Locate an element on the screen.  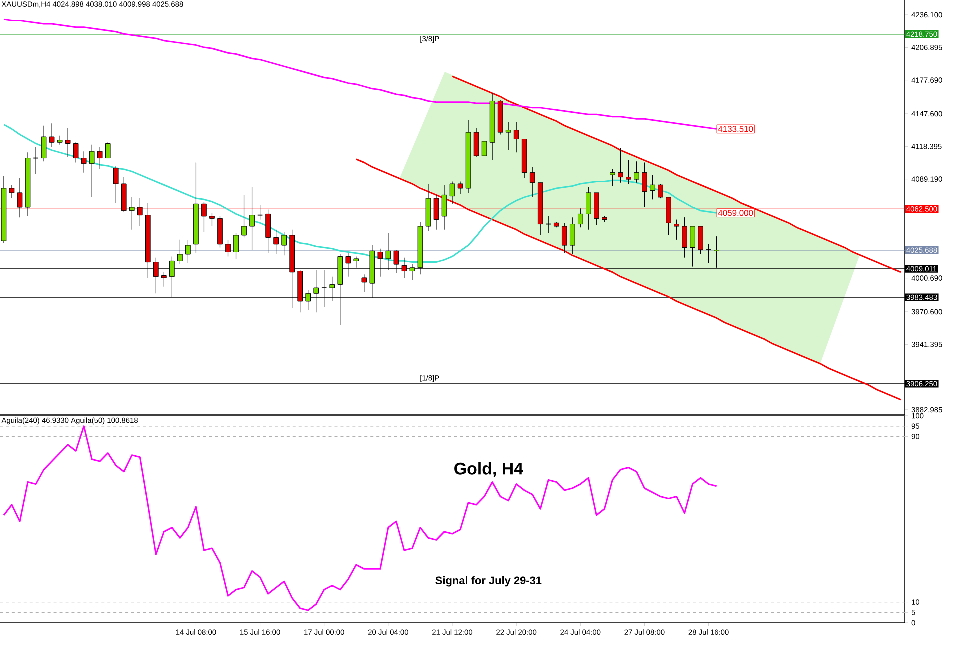
text: Signal for July 29-31 is located at coordinates (489, 581).